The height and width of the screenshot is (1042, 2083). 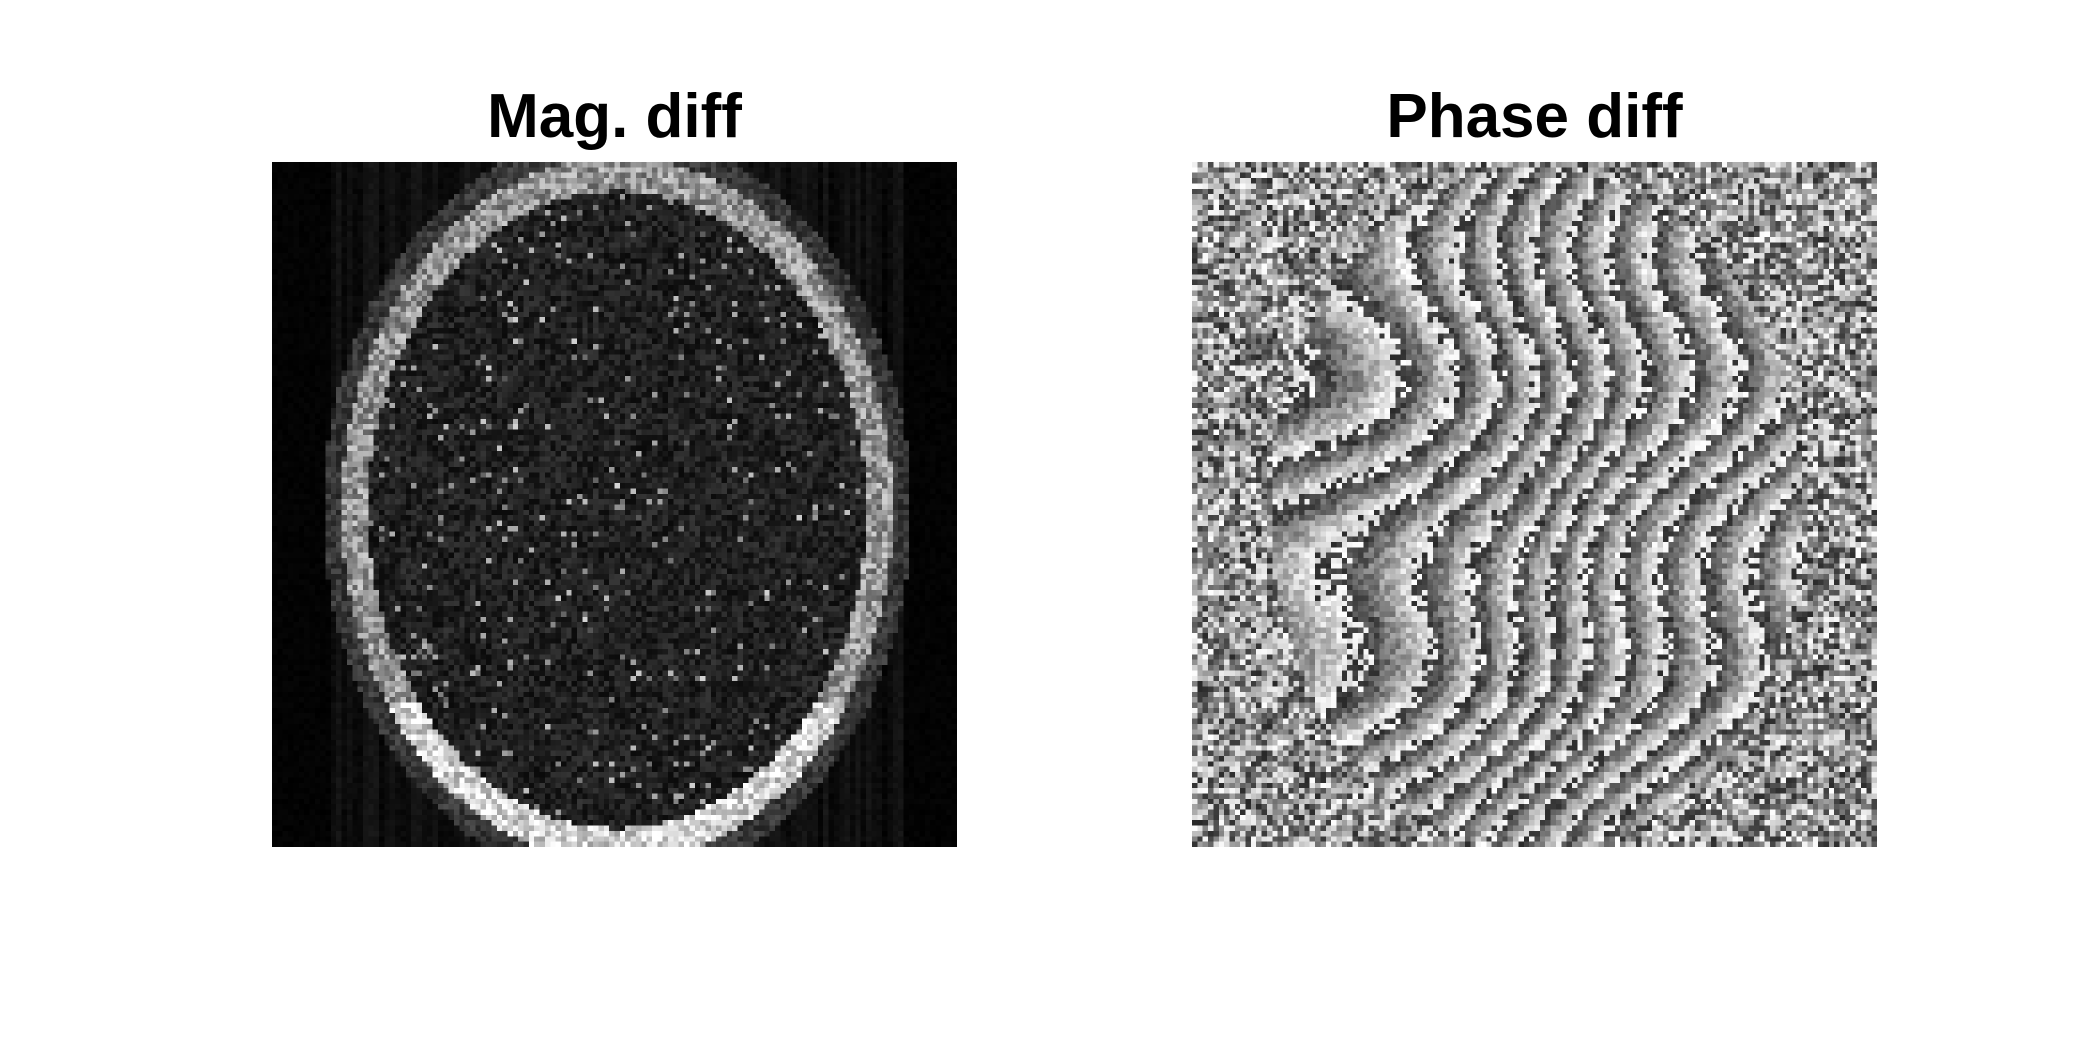 I want to click on magnitude-diff-title: Mag. diff, so click(x=614, y=116).